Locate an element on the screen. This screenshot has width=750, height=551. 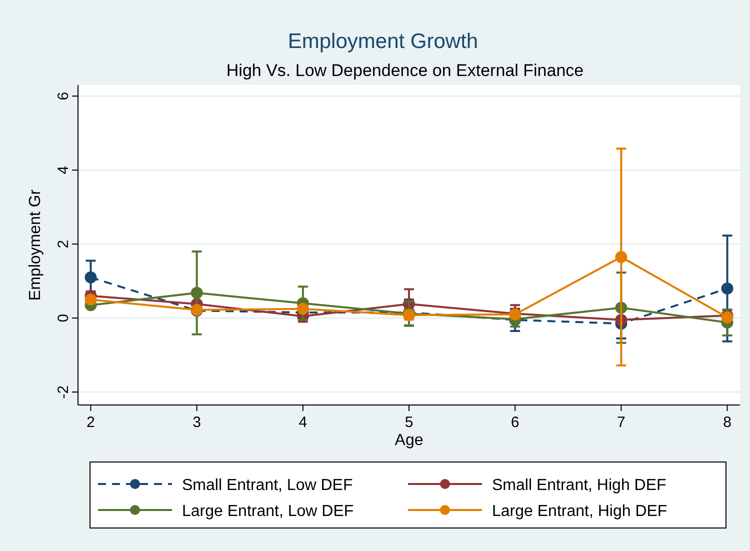
legend-label: Large Entrant, Low DEF is located at coordinates (268, 511).